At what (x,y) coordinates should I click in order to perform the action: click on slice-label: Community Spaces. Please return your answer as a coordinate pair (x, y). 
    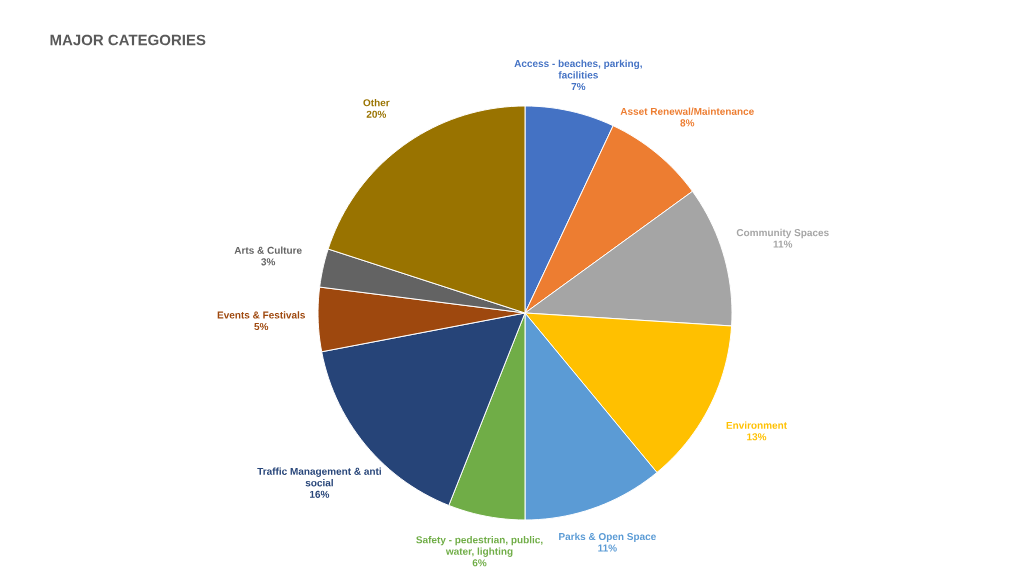
    Looking at the image, I should click on (782, 233).